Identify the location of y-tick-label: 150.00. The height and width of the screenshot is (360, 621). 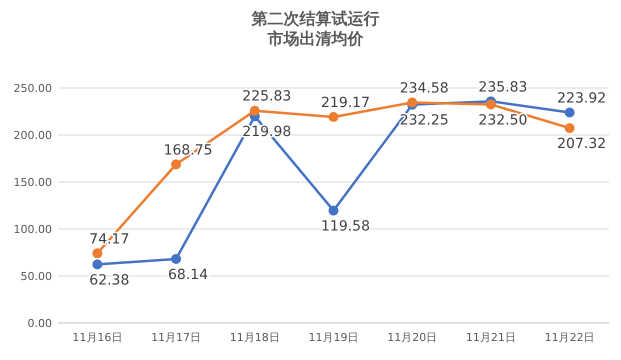
(33, 182).